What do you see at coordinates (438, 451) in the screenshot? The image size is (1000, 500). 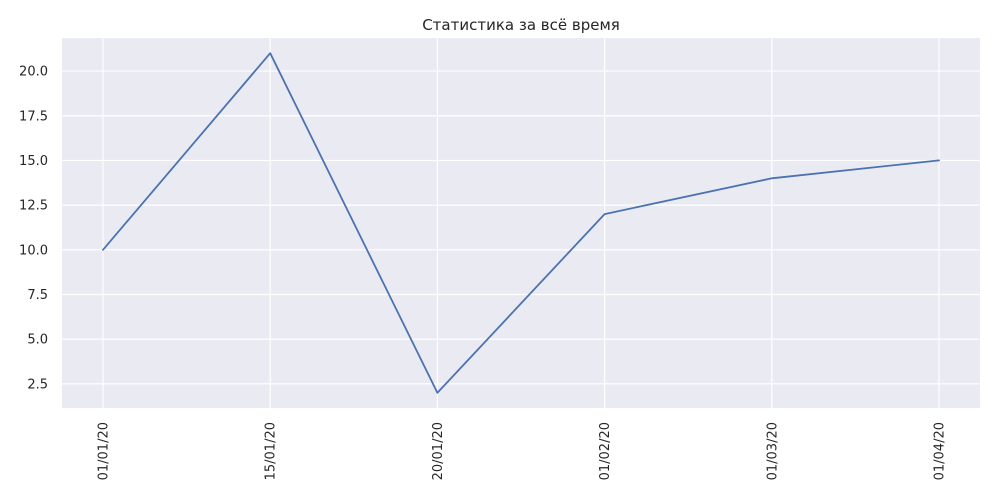 I see `x-tick-label: 20/01/20` at bounding box center [438, 451].